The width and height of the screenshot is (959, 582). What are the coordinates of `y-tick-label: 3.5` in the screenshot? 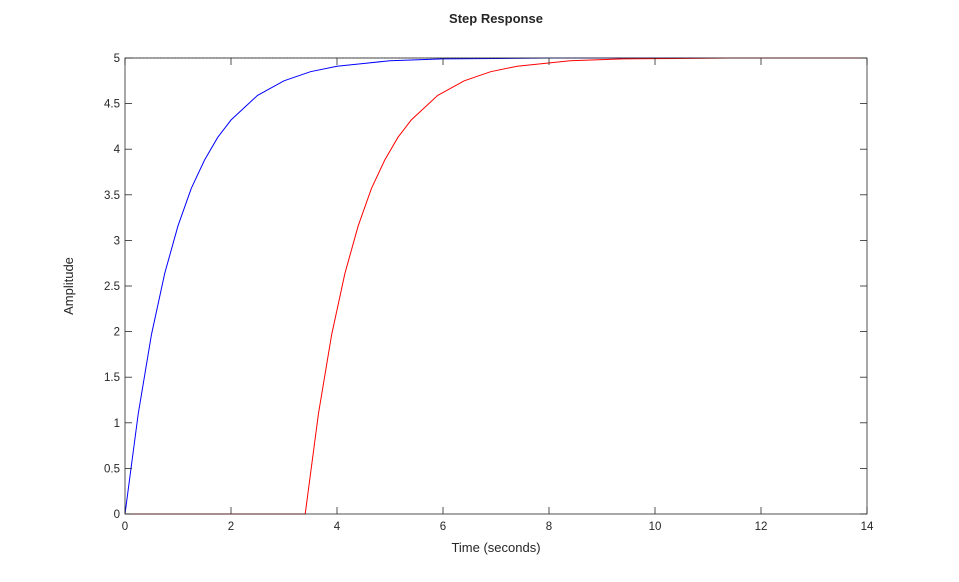 It's located at (112, 196).